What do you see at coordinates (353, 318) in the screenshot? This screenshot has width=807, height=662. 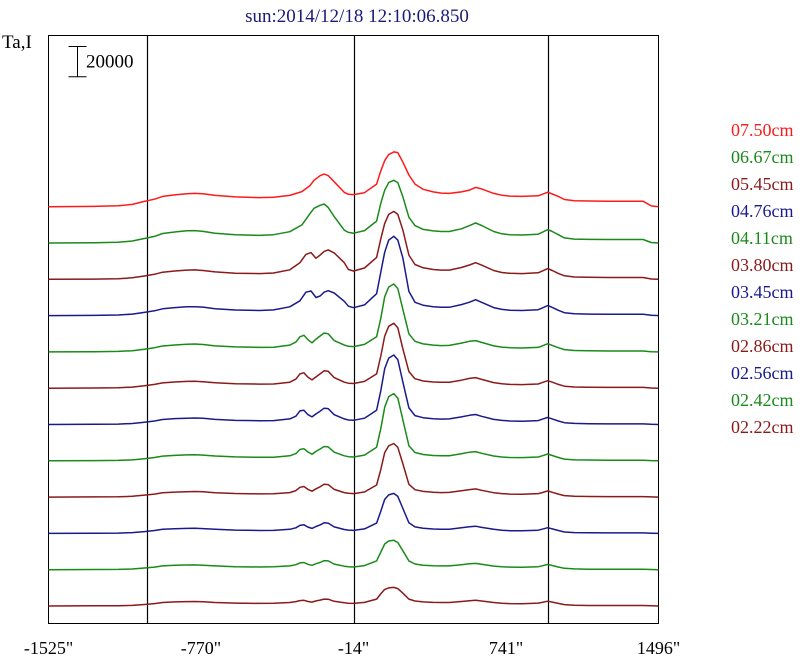 I see `series-line-04.11cm` at bounding box center [353, 318].